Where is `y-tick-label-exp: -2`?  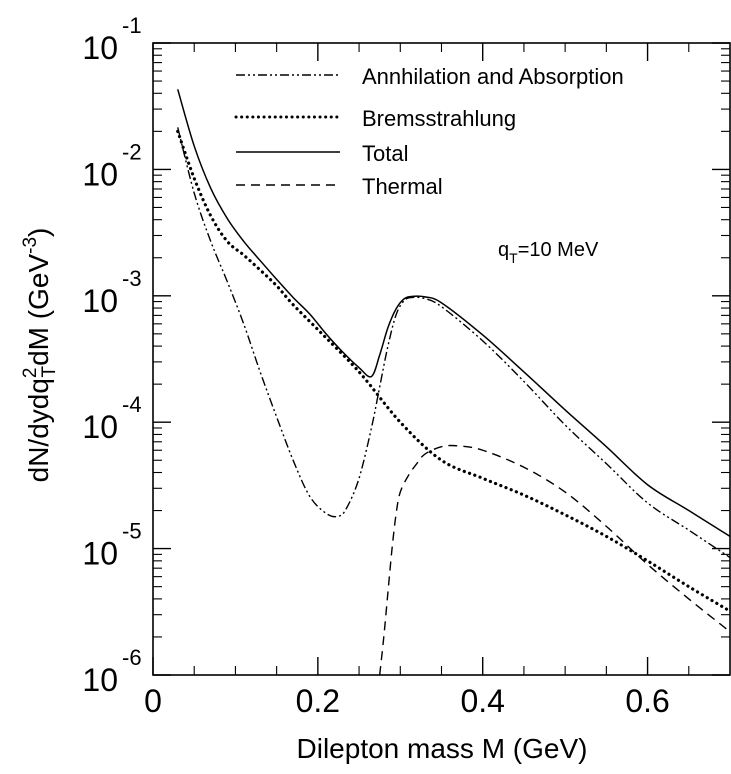 y-tick-label-exp: -2 is located at coordinates (132, 151).